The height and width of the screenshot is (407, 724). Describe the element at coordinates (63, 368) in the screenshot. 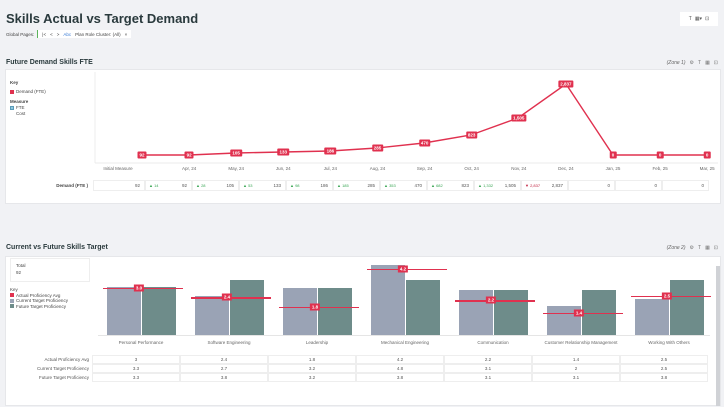

I see `row-label: Current Target Proficiency` at that location.